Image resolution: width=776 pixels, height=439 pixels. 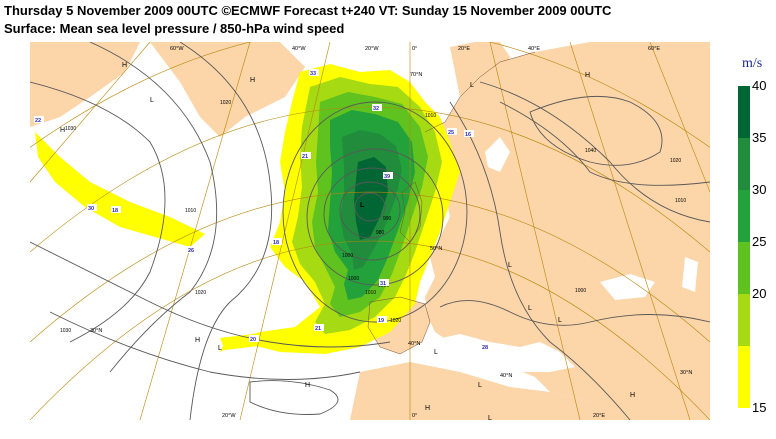 I want to click on wind-speed-label: 25, so click(x=451, y=133).